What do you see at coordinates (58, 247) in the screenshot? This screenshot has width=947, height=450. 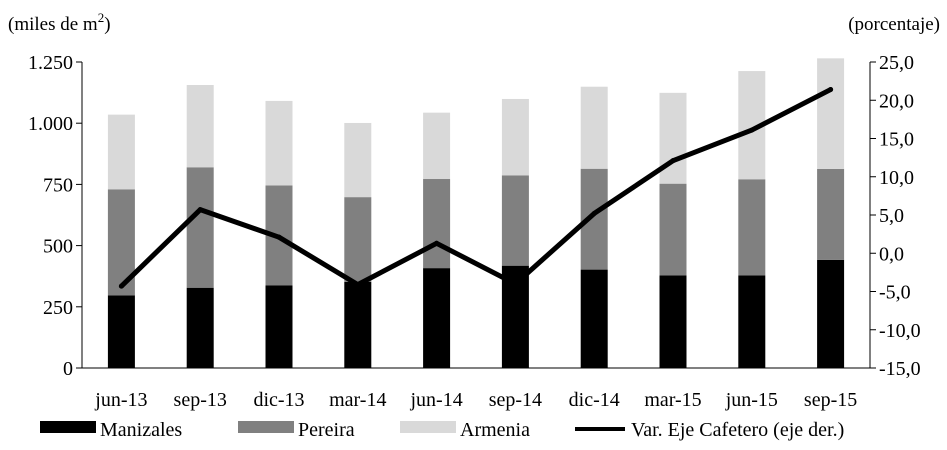 I see `left-tick-label: 500` at bounding box center [58, 247].